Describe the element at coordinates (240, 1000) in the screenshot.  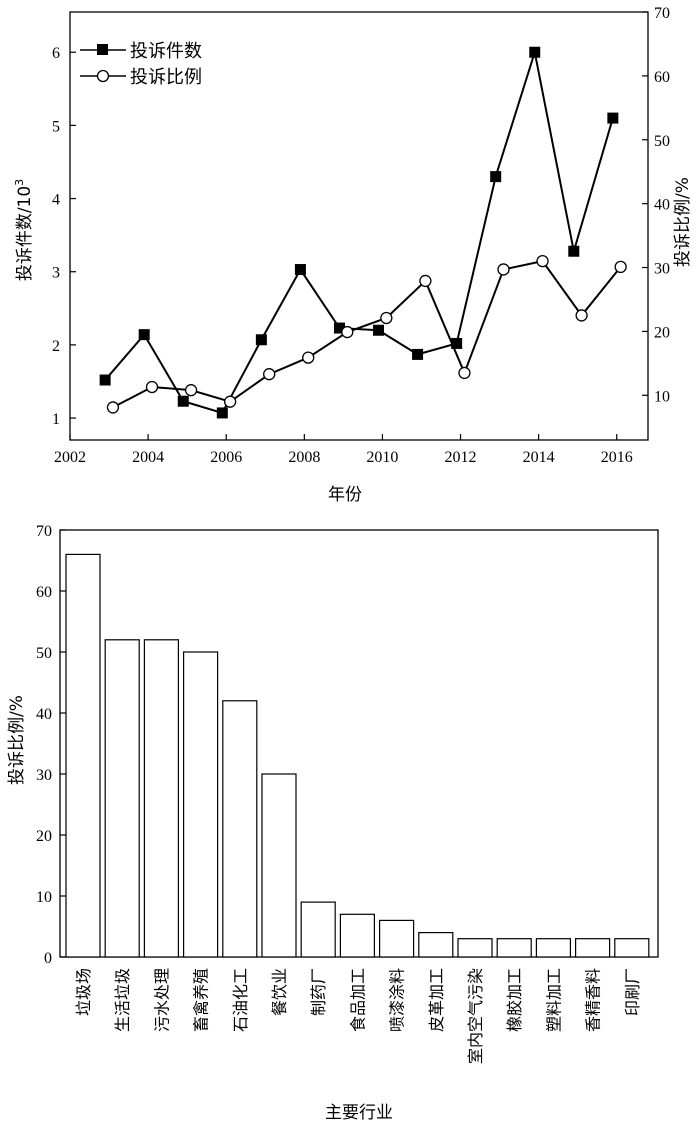
I see `category-label: 石油化工` at that location.